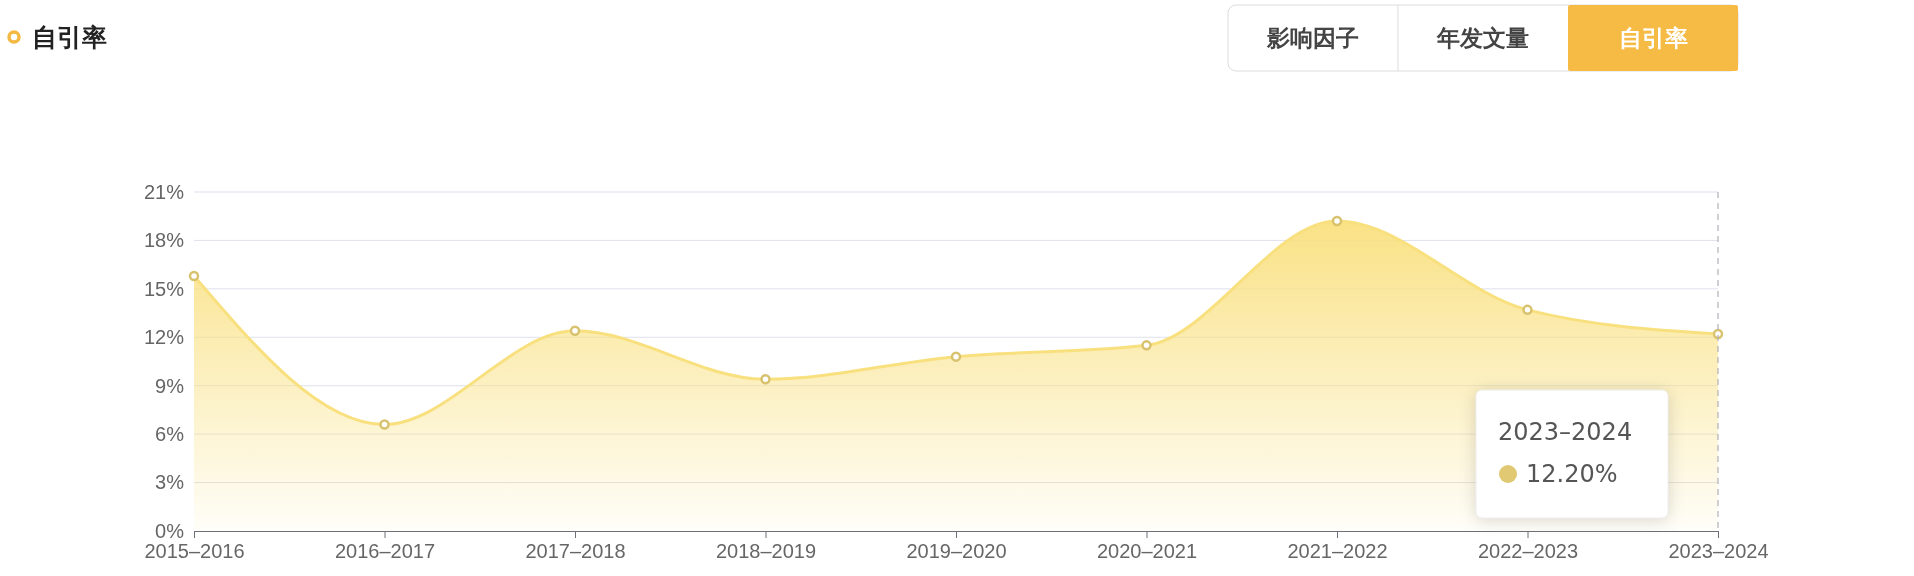 The width and height of the screenshot is (1914, 576). Describe the element at coordinates (170, 385) in the screenshot. I see `y-tick-label: 9%` at that location.